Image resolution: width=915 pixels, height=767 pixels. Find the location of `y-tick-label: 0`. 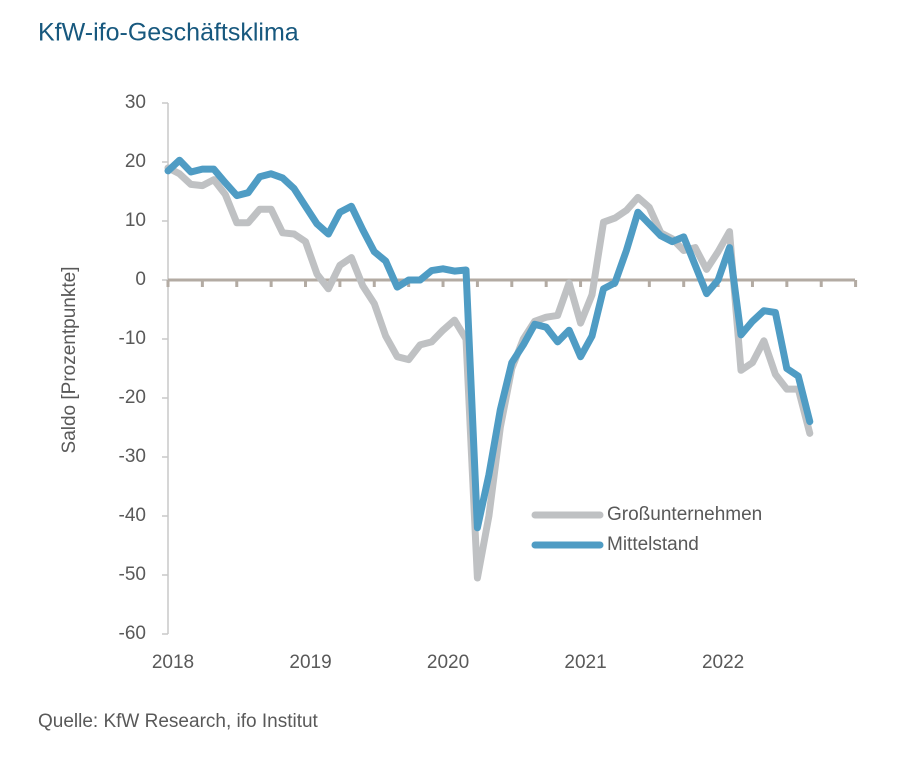

y-tick-label: 0 is located at coordinates (140, 279).